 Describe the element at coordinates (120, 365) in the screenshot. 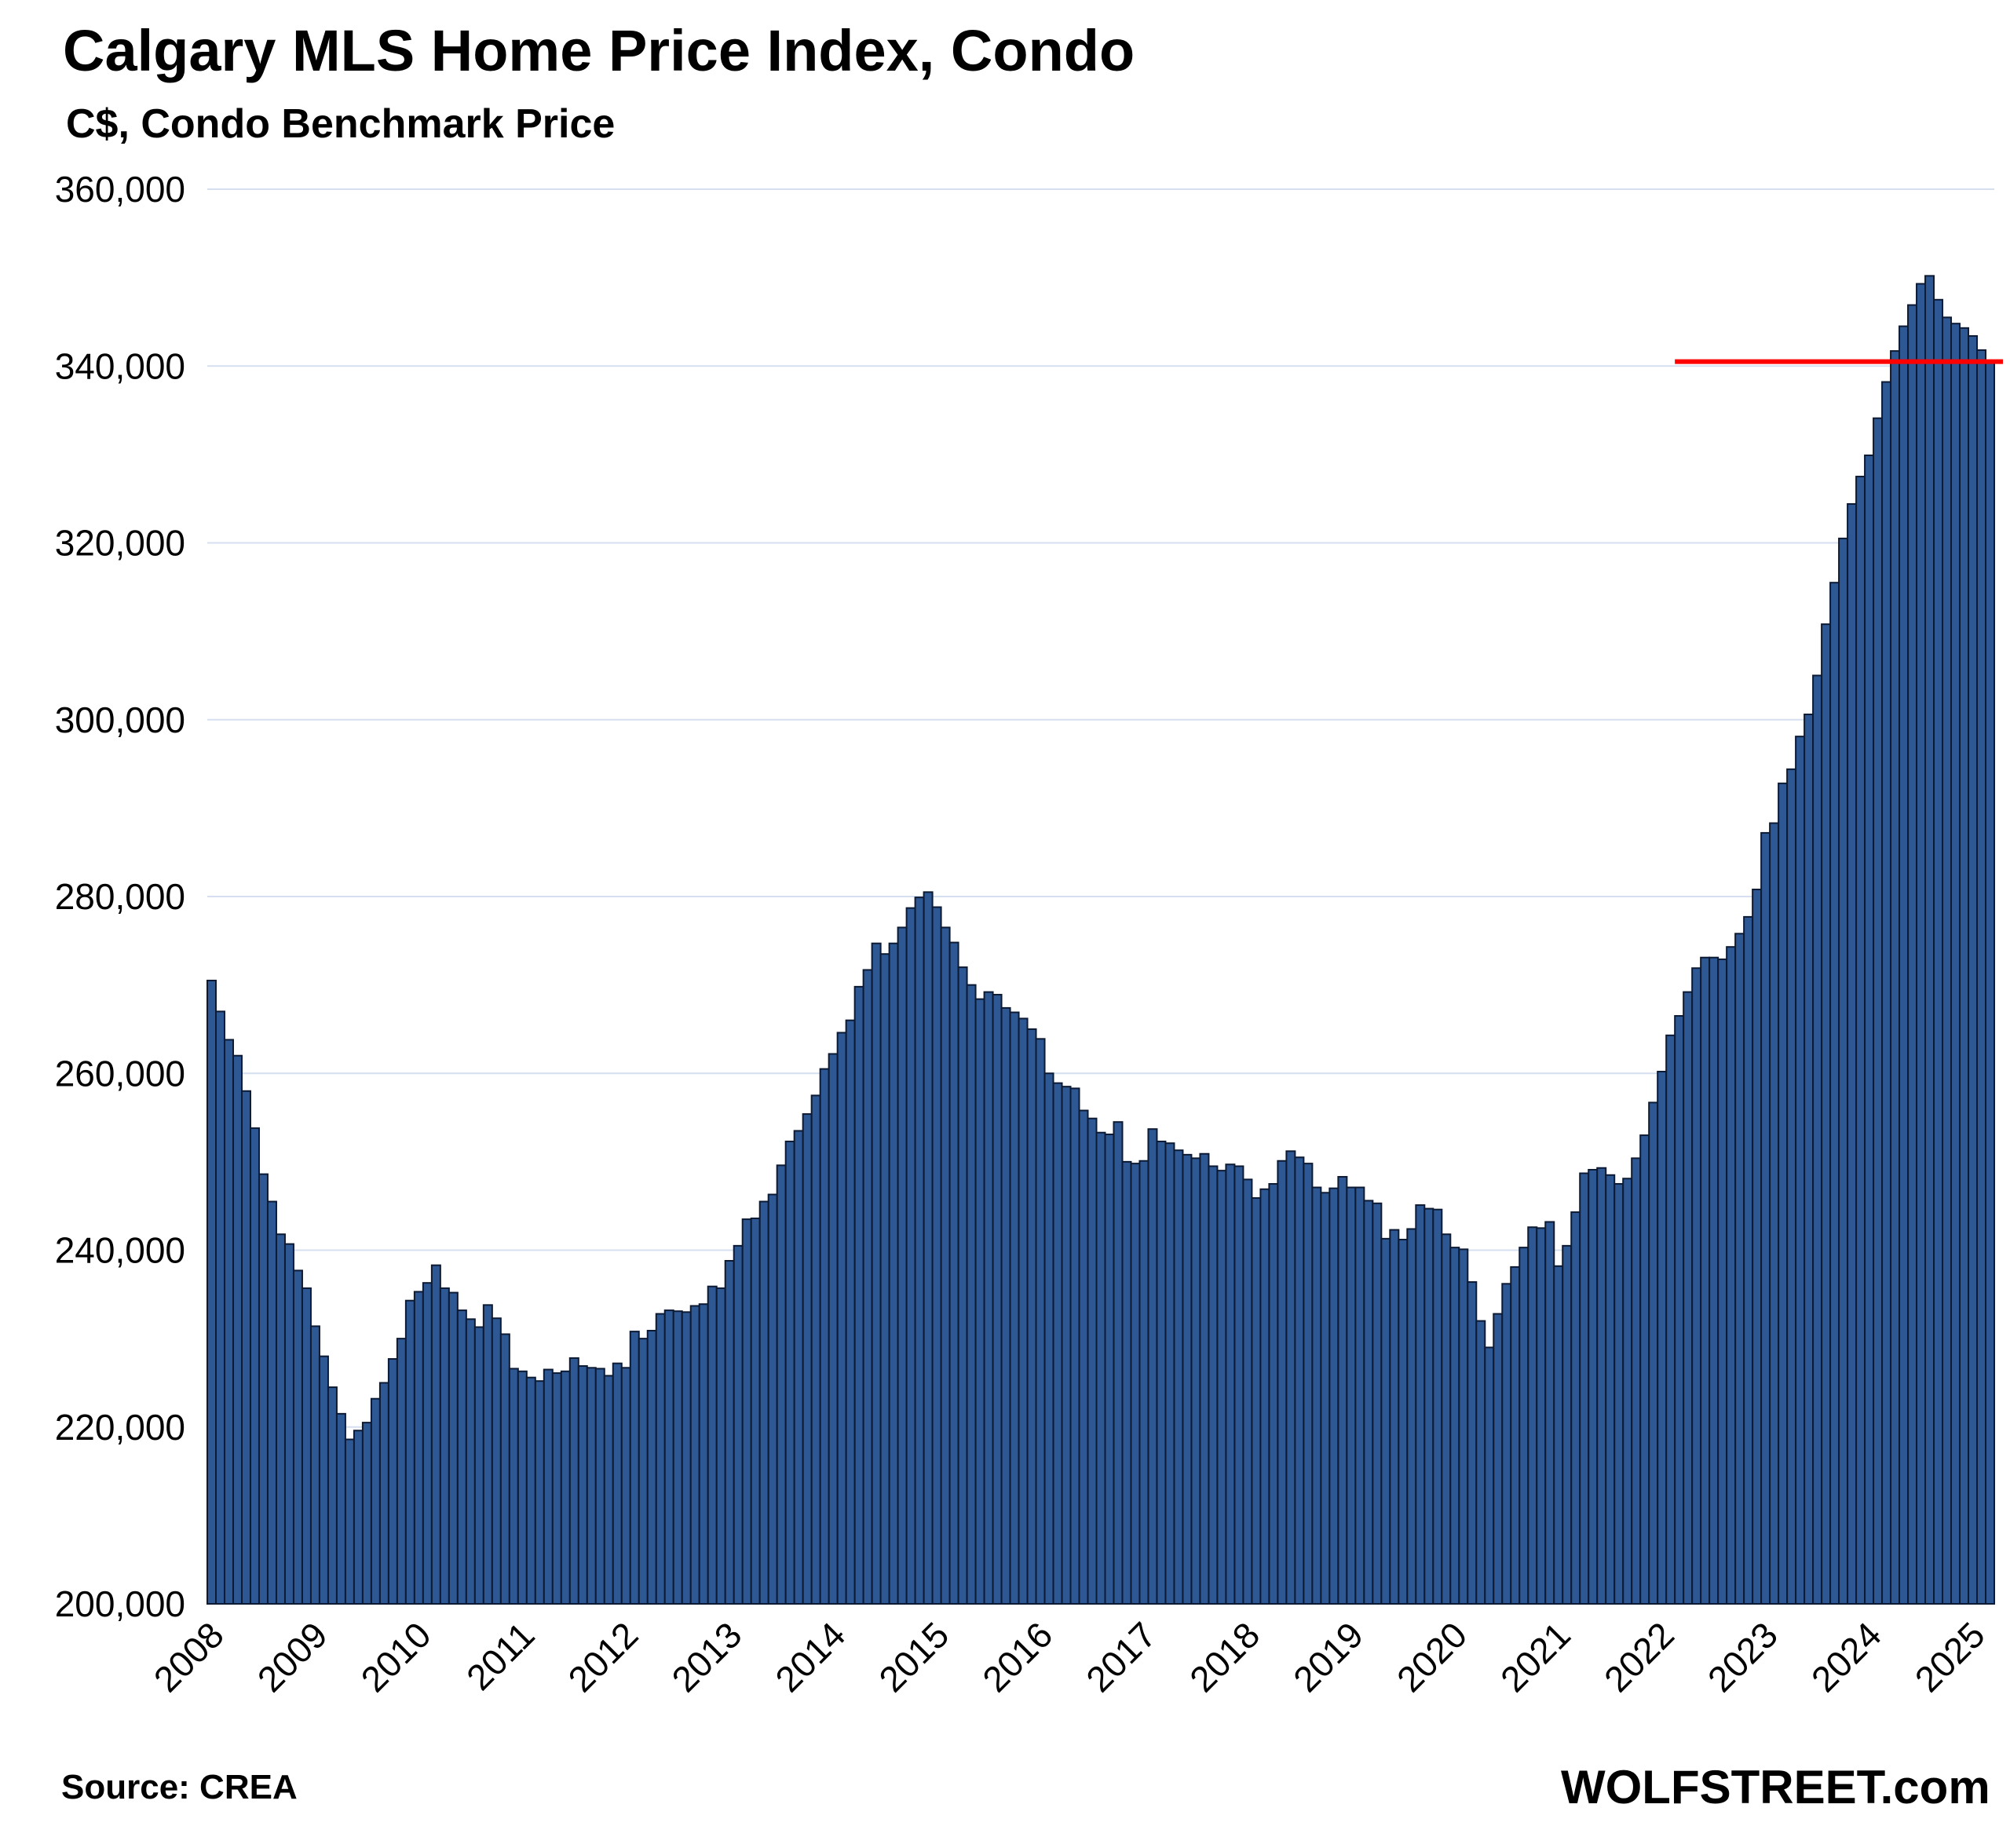

I see `y-tick-label: 340,000` at that location.